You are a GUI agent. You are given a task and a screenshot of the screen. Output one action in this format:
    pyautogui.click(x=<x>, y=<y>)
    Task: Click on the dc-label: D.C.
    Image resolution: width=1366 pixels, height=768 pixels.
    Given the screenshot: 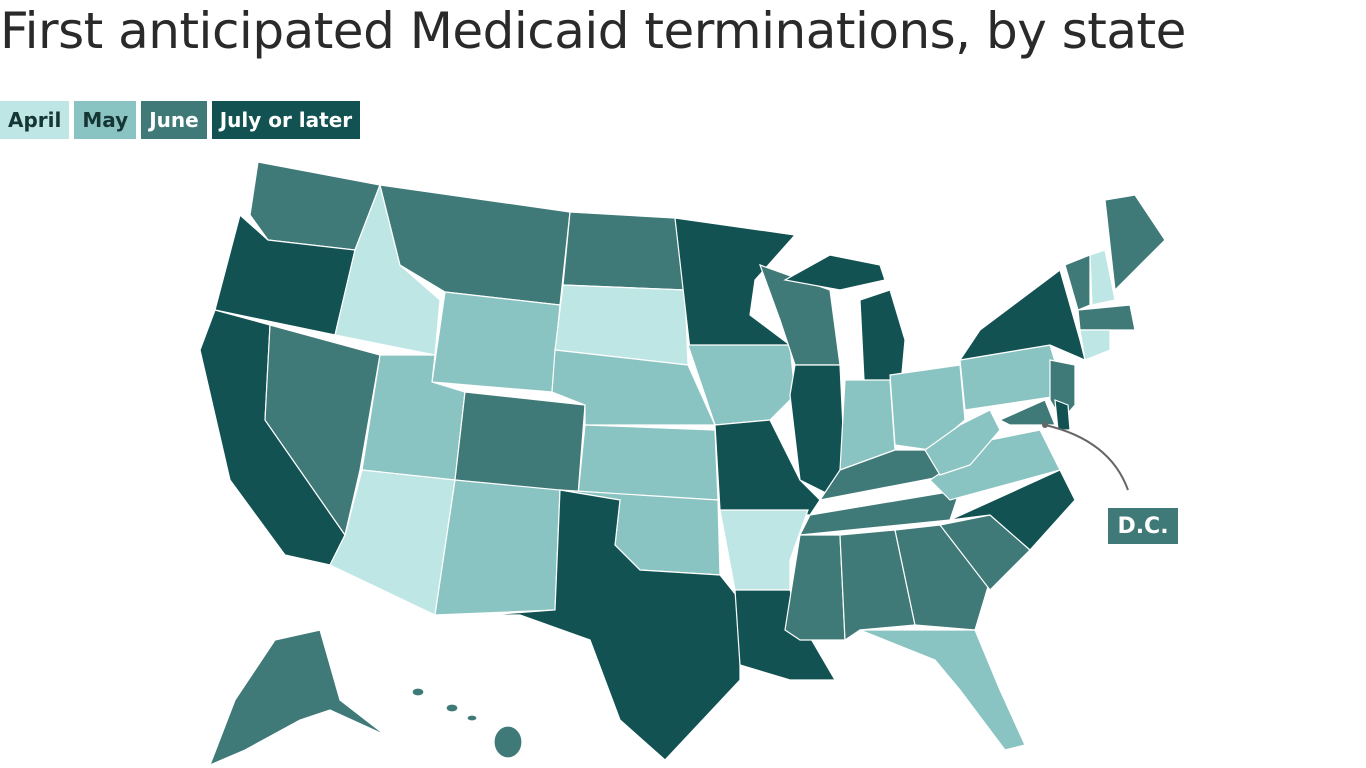 What is the action you would take?
    pyautogui.click(x=1142, y=526)
    